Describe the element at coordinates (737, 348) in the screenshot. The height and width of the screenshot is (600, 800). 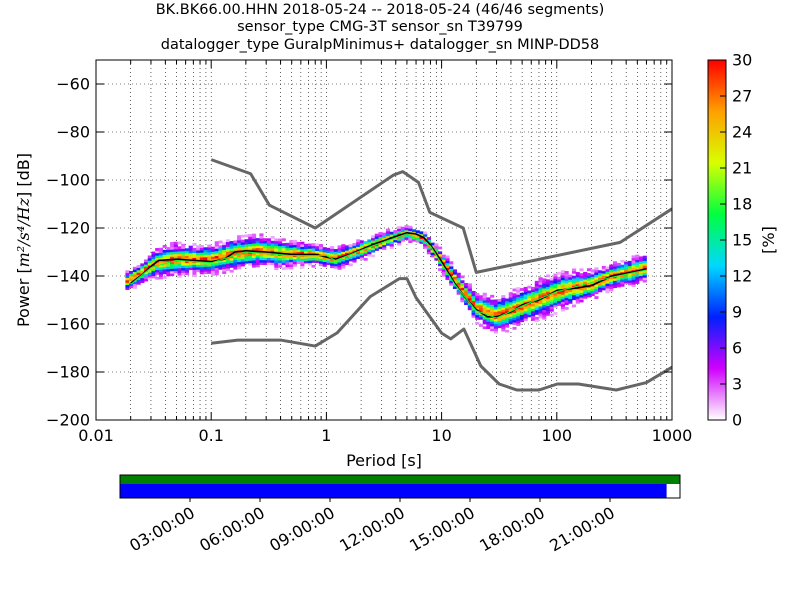
I see `colorbar-tick-label: 6` at that location.